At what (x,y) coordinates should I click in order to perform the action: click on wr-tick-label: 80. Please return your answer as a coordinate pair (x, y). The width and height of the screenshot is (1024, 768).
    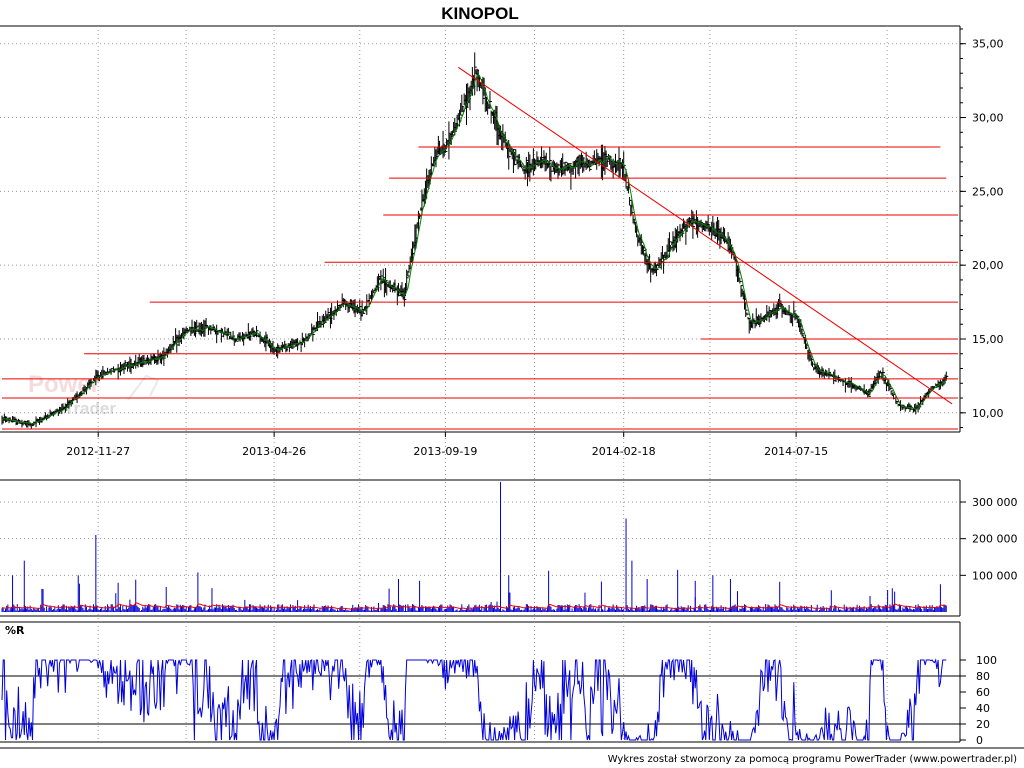
    Looking at the image, I should click on (983, 676).